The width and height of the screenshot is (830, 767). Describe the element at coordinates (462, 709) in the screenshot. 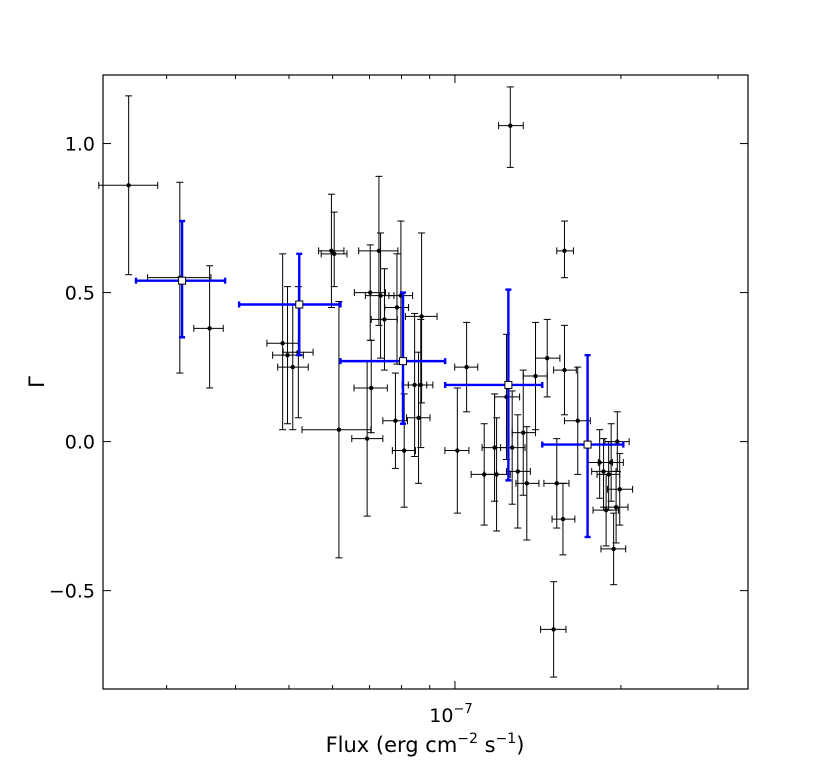

I see `x-tick-label-exp: −7` at that location.